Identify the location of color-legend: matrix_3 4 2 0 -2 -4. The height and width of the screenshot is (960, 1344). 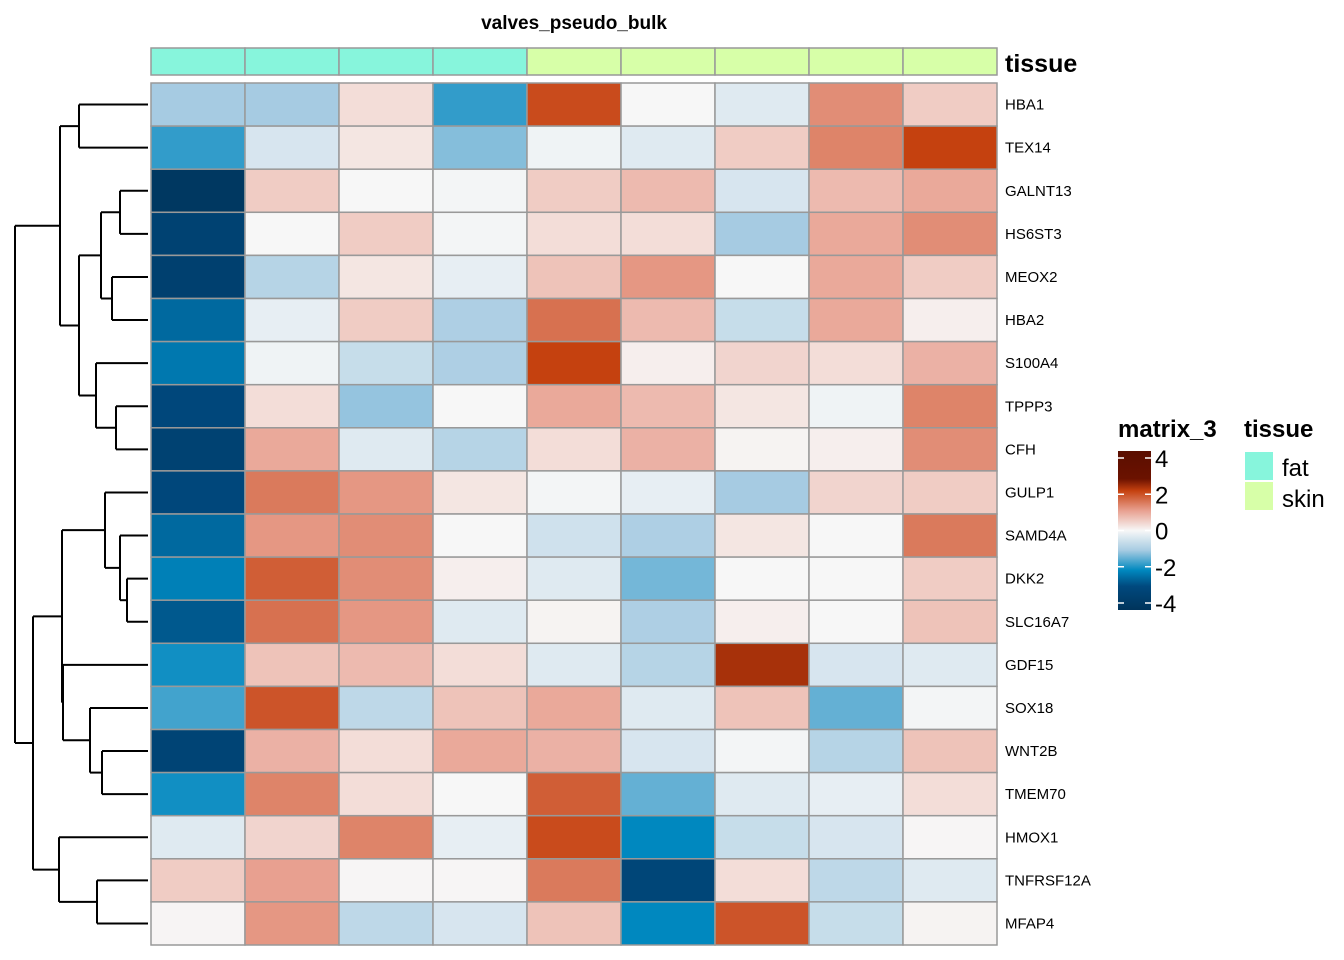
(1167, 517).